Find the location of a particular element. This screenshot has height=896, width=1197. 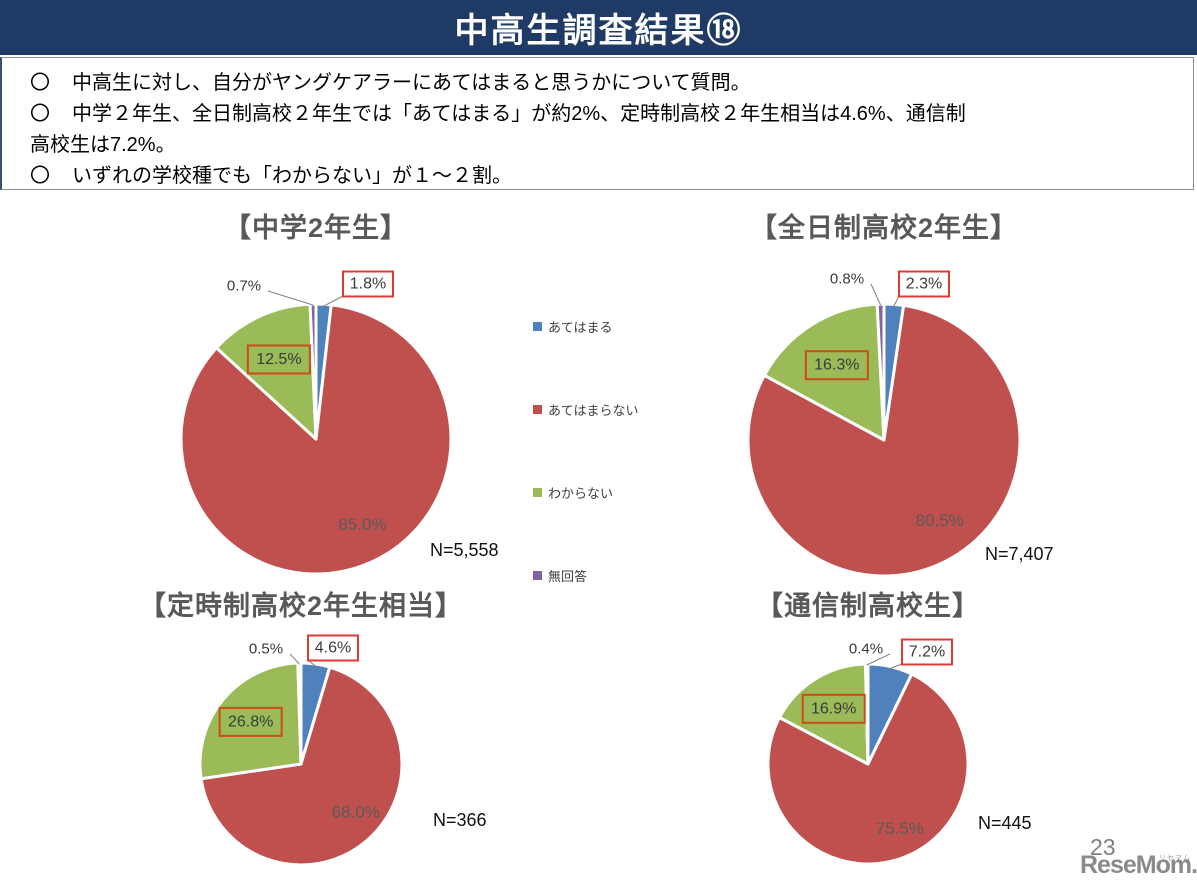

sample-size-label: N=445 is located at coordinates (1005, 823).